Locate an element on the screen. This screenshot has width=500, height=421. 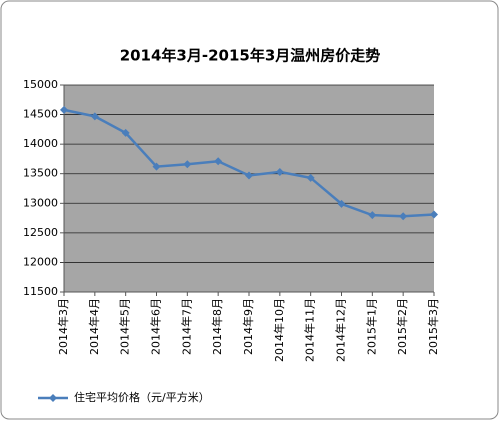
y-tick-label: 12500 is located at coordinates (40, 232).